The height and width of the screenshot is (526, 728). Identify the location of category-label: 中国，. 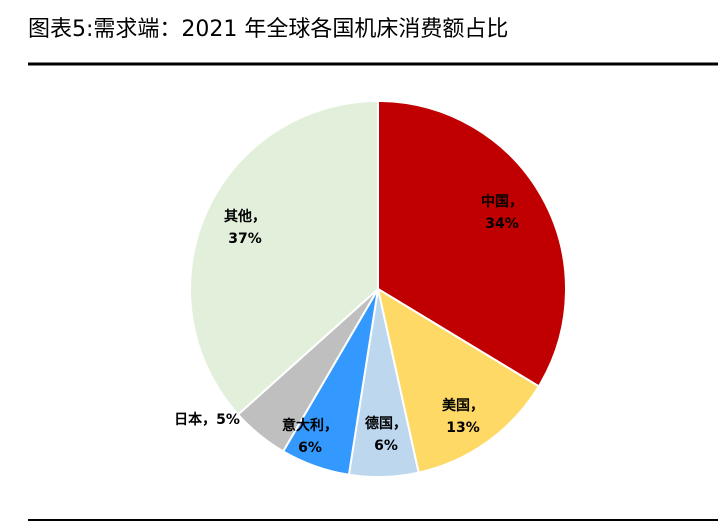
(502, 201).